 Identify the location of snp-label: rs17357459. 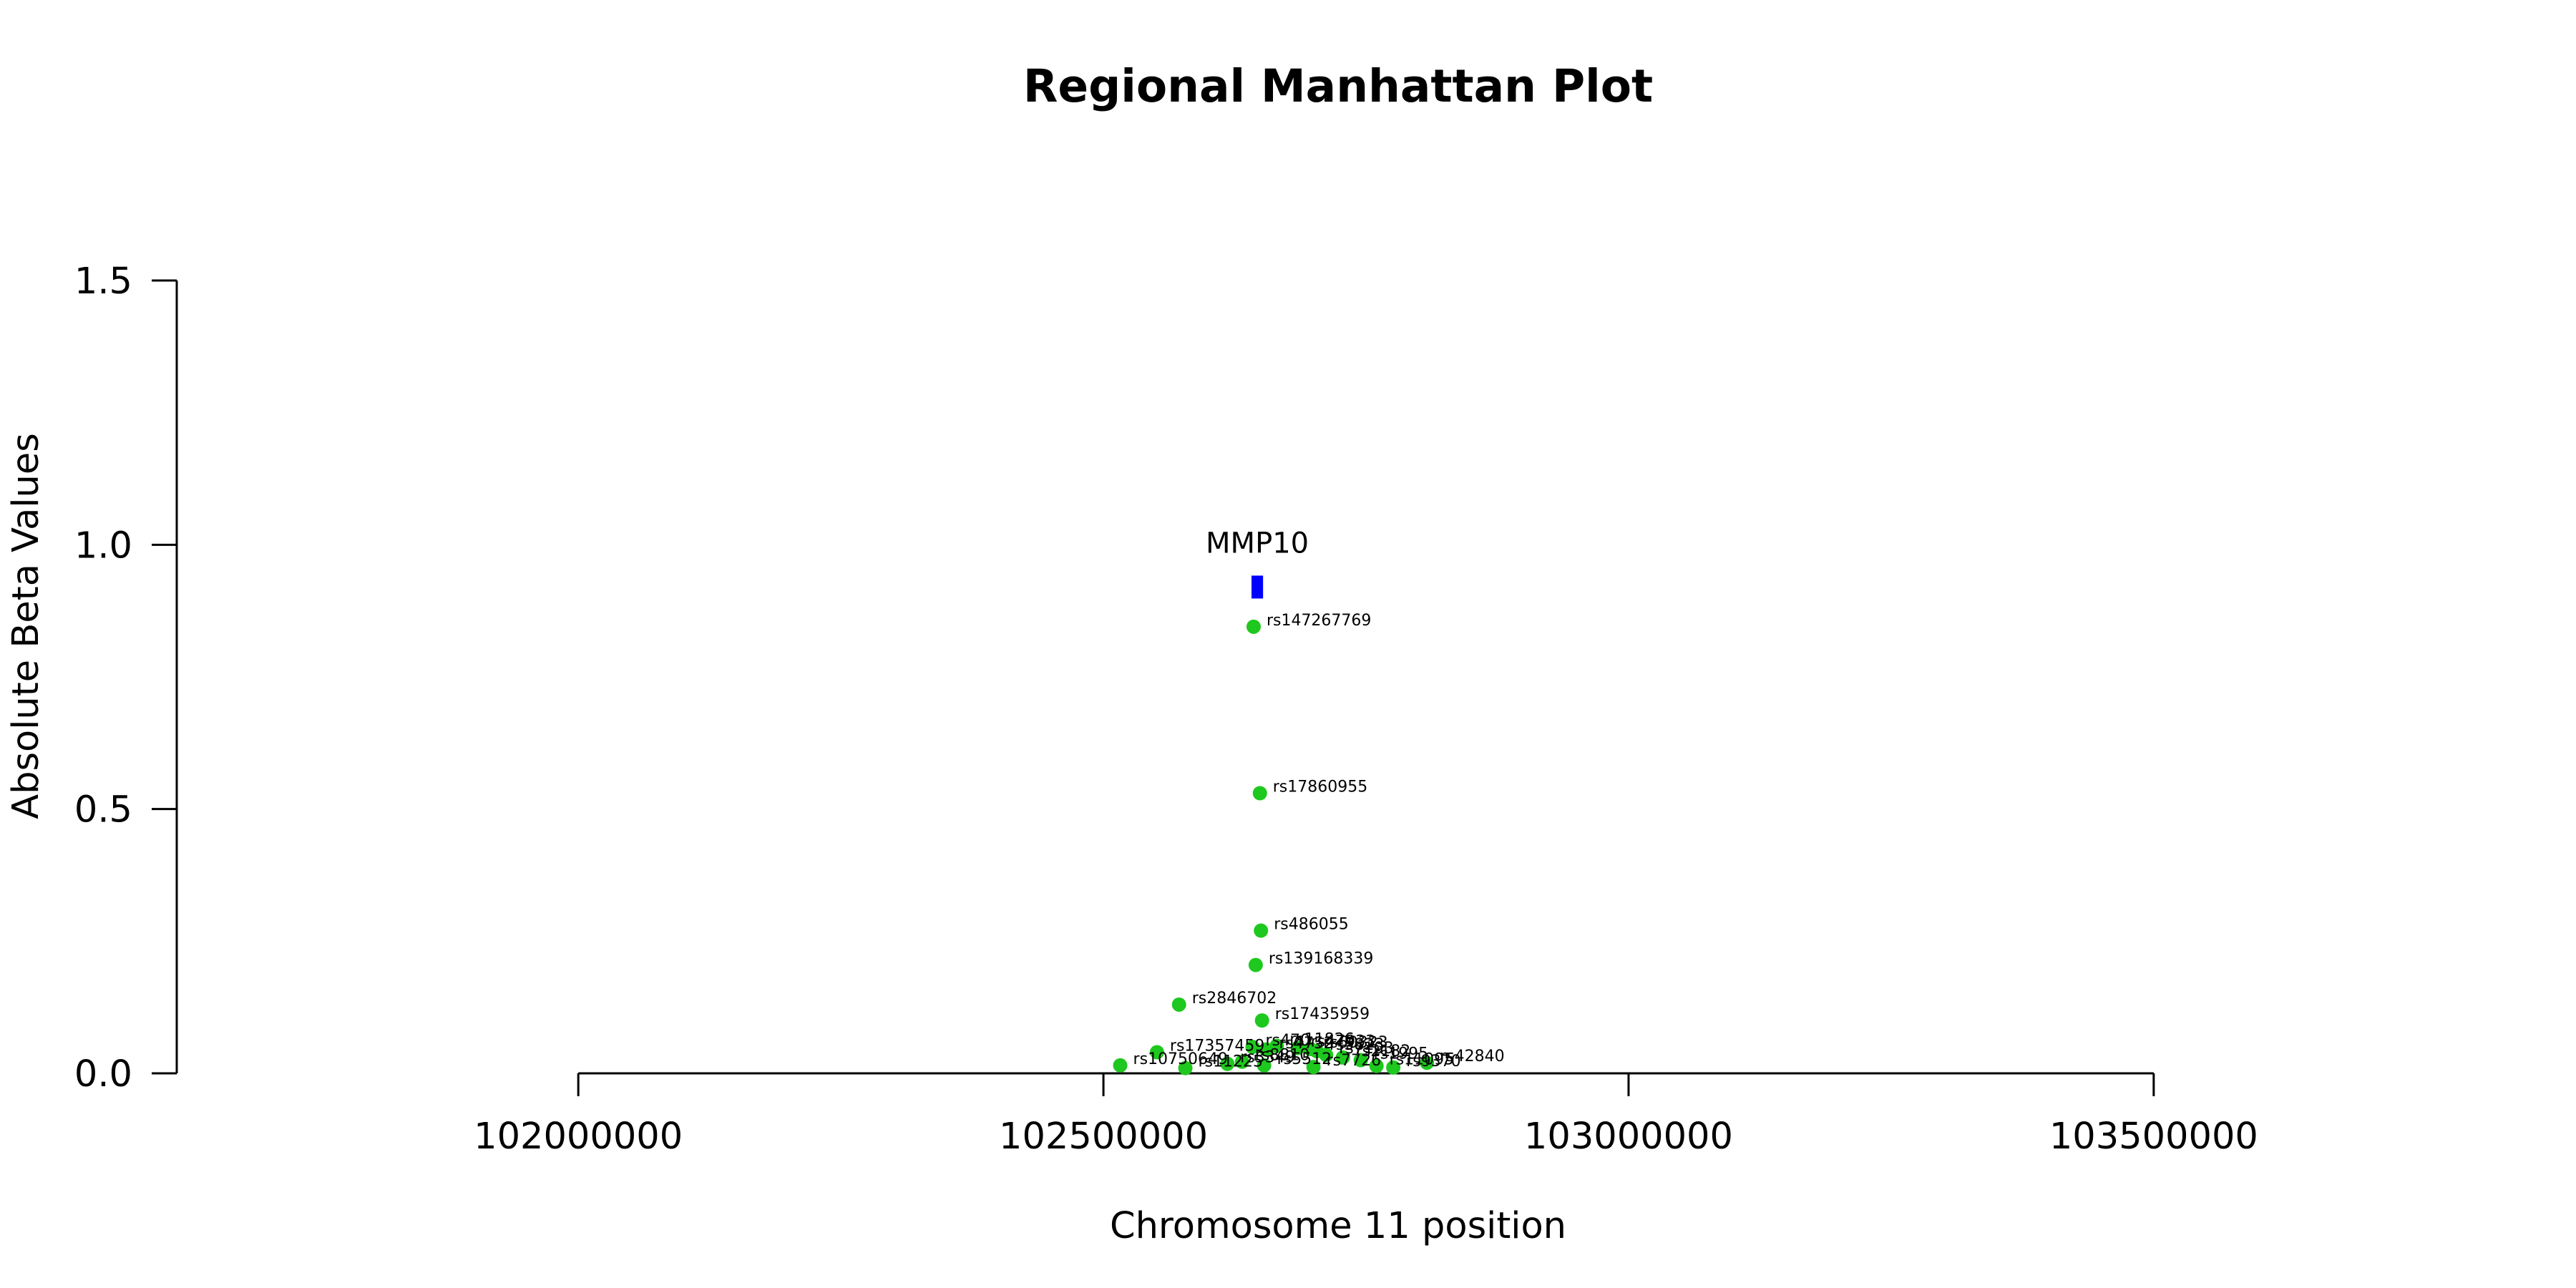
(1217, 1046).